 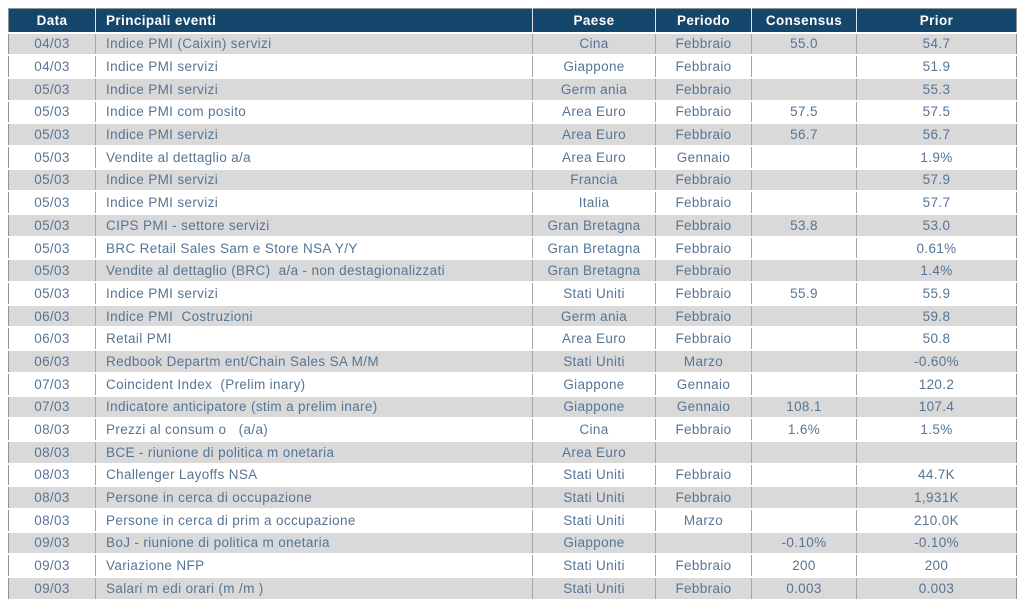 What do you see at coordinates (594, 157) in the screenshot?
I see `cell-paese: Area Euro` at bounding box center [594, 157].